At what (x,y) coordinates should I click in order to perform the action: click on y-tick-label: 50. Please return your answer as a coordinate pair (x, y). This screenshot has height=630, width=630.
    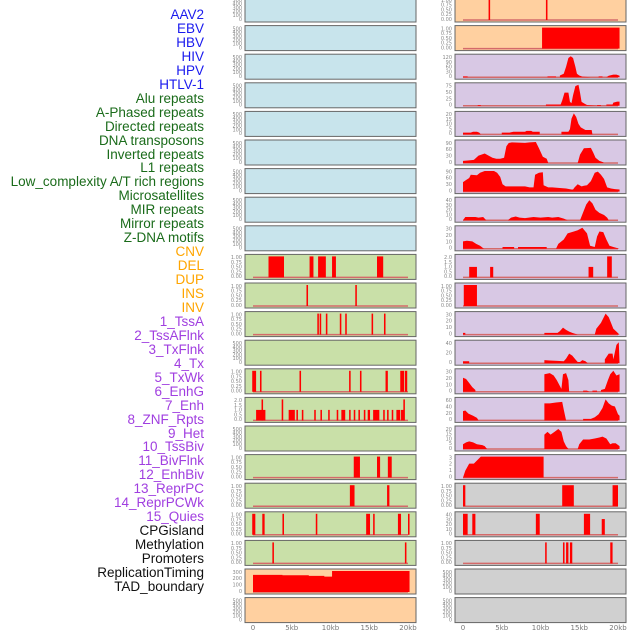
    Looking at the image, I should click on (449, 93).